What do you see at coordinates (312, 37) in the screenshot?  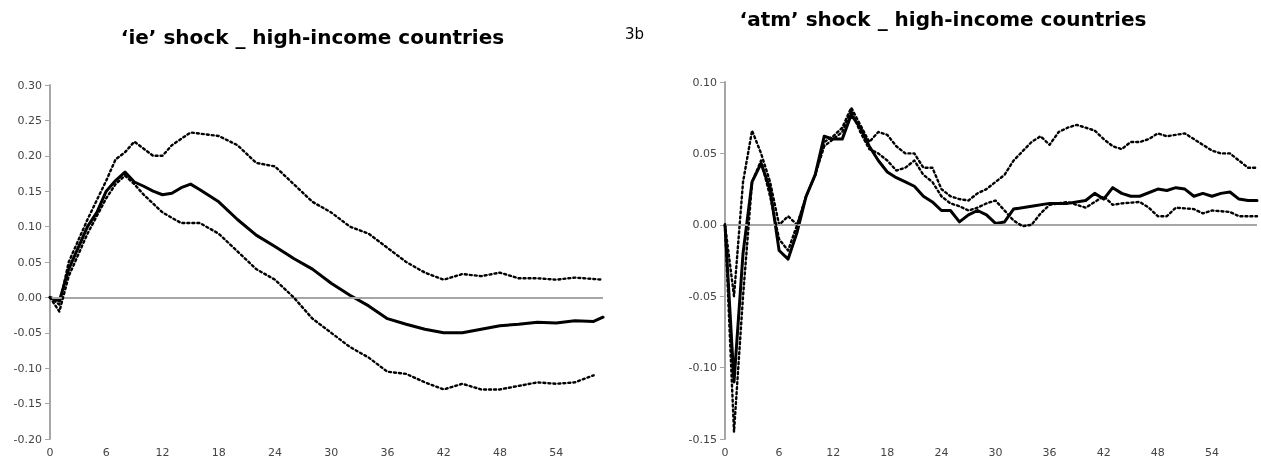 I see `chart-title: ‘ie’ shock _ high-income countries` at bounding box center [312, 37].